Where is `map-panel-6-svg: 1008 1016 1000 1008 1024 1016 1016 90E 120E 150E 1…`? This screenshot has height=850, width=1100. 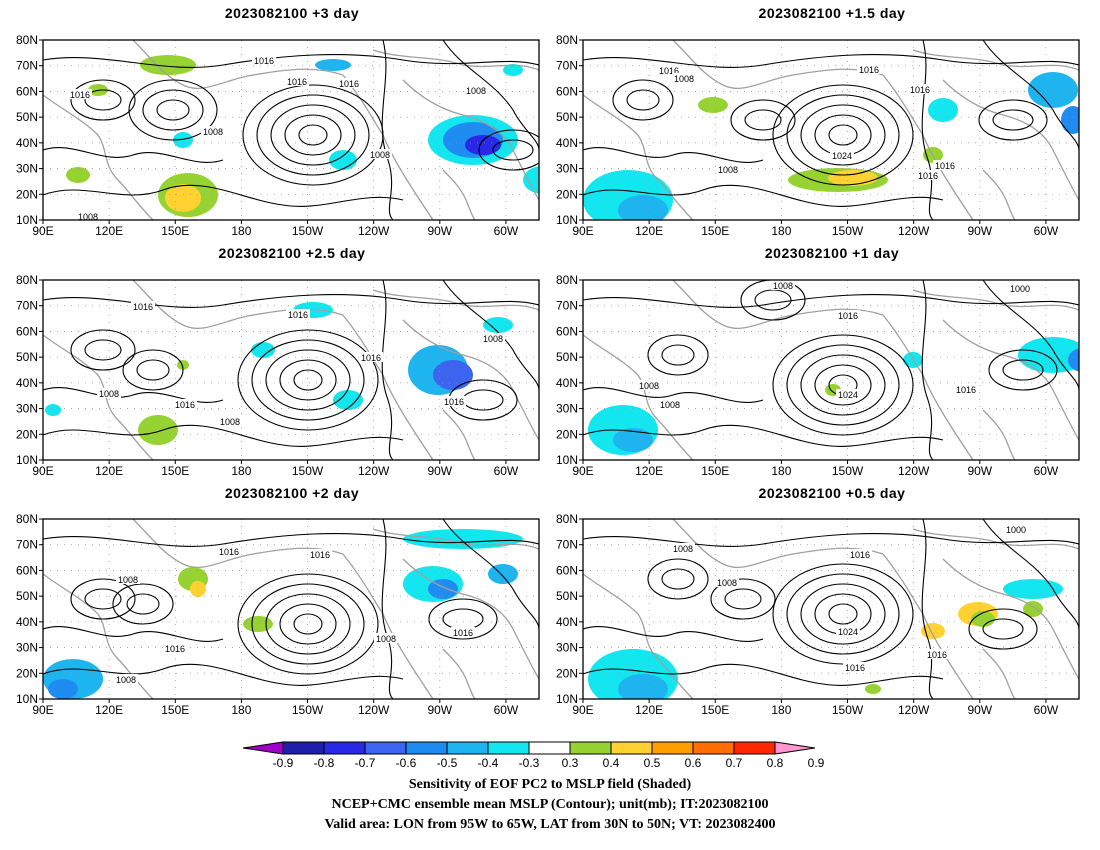 map-panel-6-svg: 1008 1016 1000 1008 1024 1016 1016 90E 120E 150E 1… is located at coordinates (818, 614).